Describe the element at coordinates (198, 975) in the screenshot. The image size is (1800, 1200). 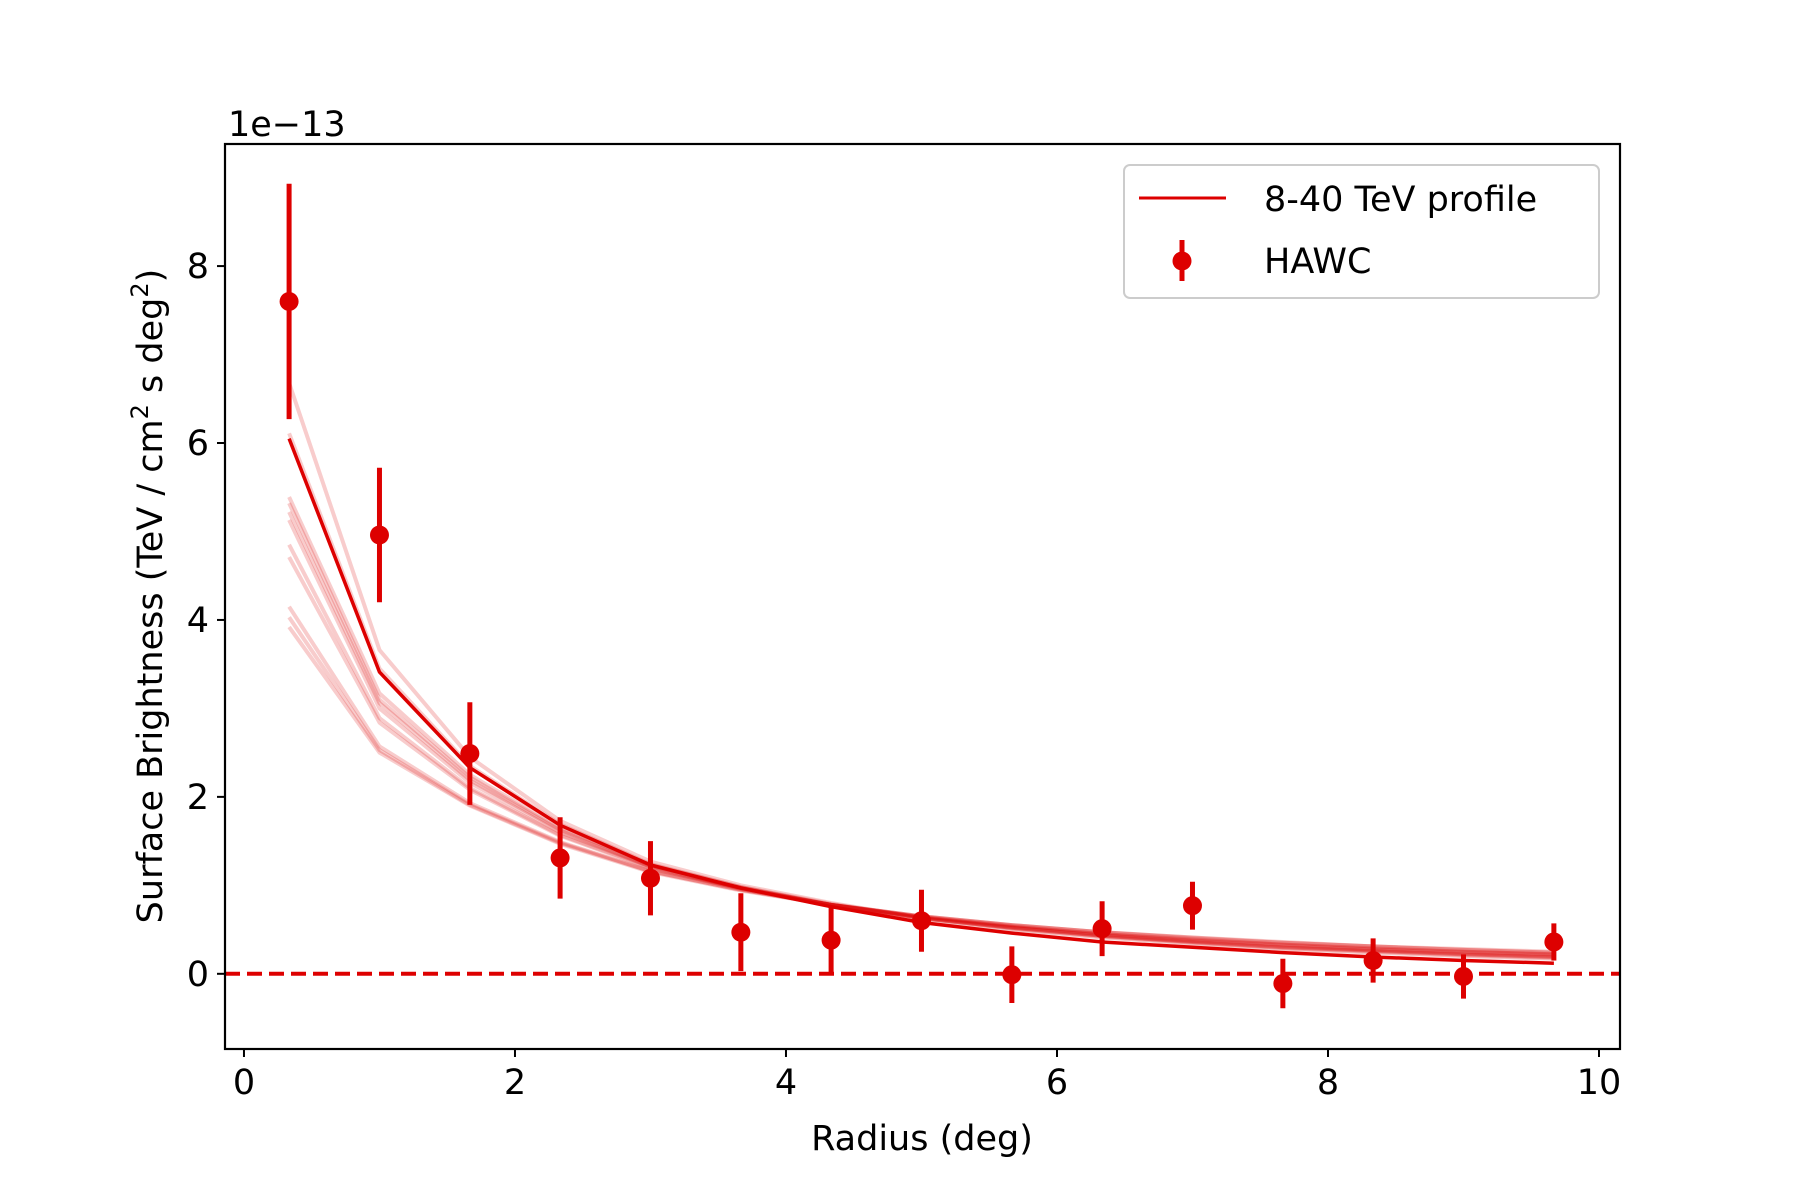
I see `y-tick-label: 0` at that location.